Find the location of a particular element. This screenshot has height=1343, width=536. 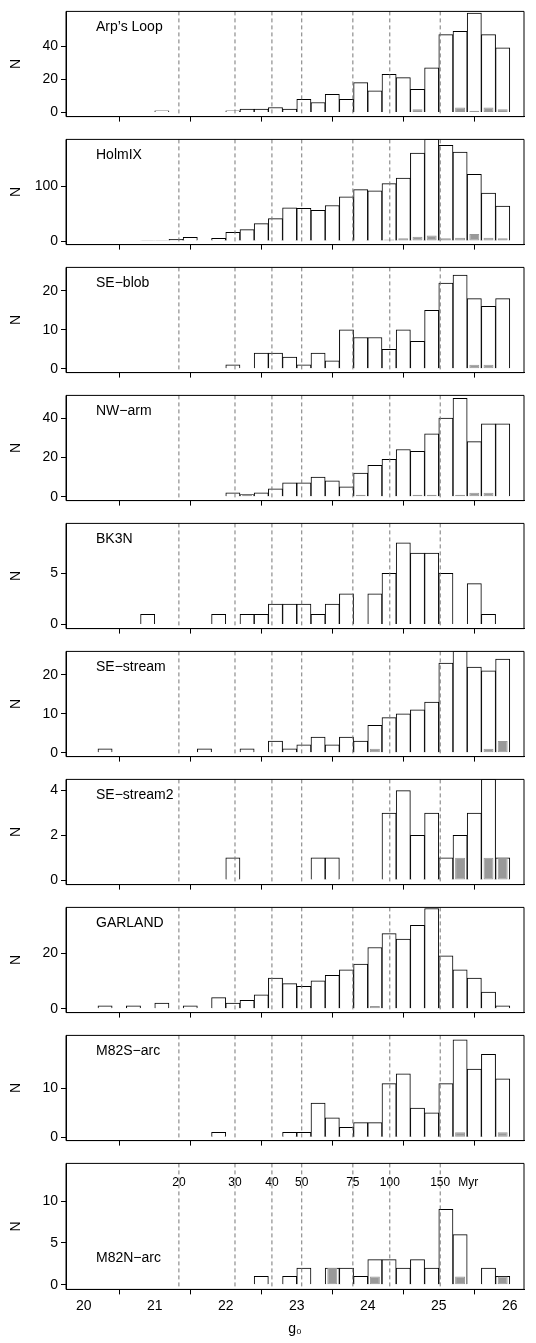

annotation: 40 is located at coordinates (272, 1181).